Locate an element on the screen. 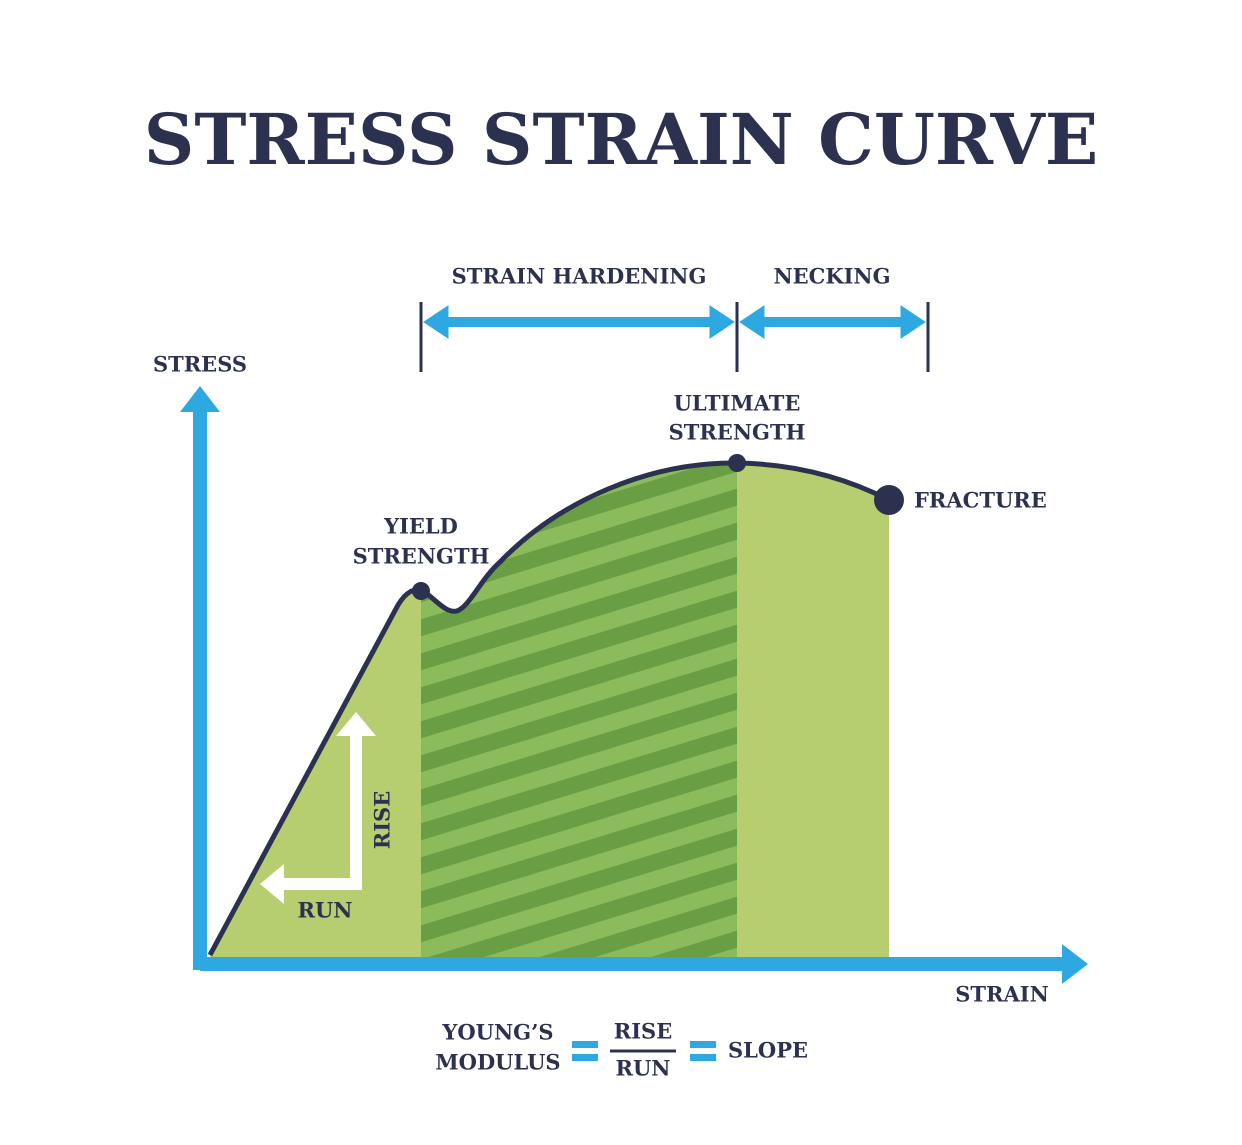  formula-denominator: RUN is located at coordinates (643, 1068).